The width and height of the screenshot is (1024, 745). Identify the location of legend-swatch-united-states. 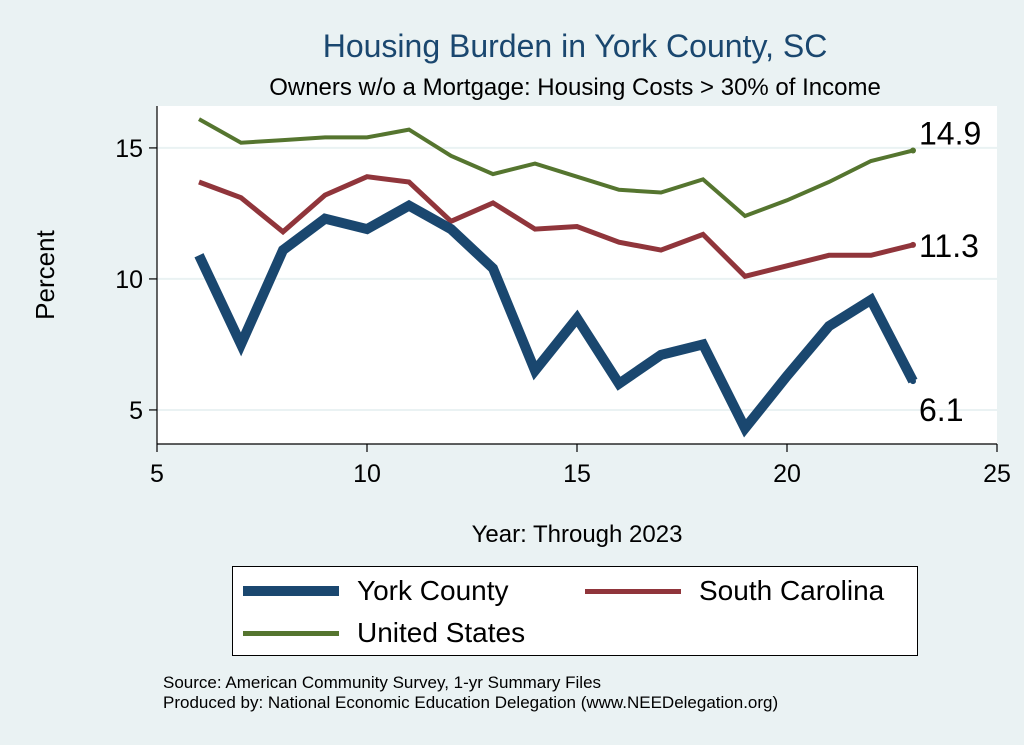
(291, 633).